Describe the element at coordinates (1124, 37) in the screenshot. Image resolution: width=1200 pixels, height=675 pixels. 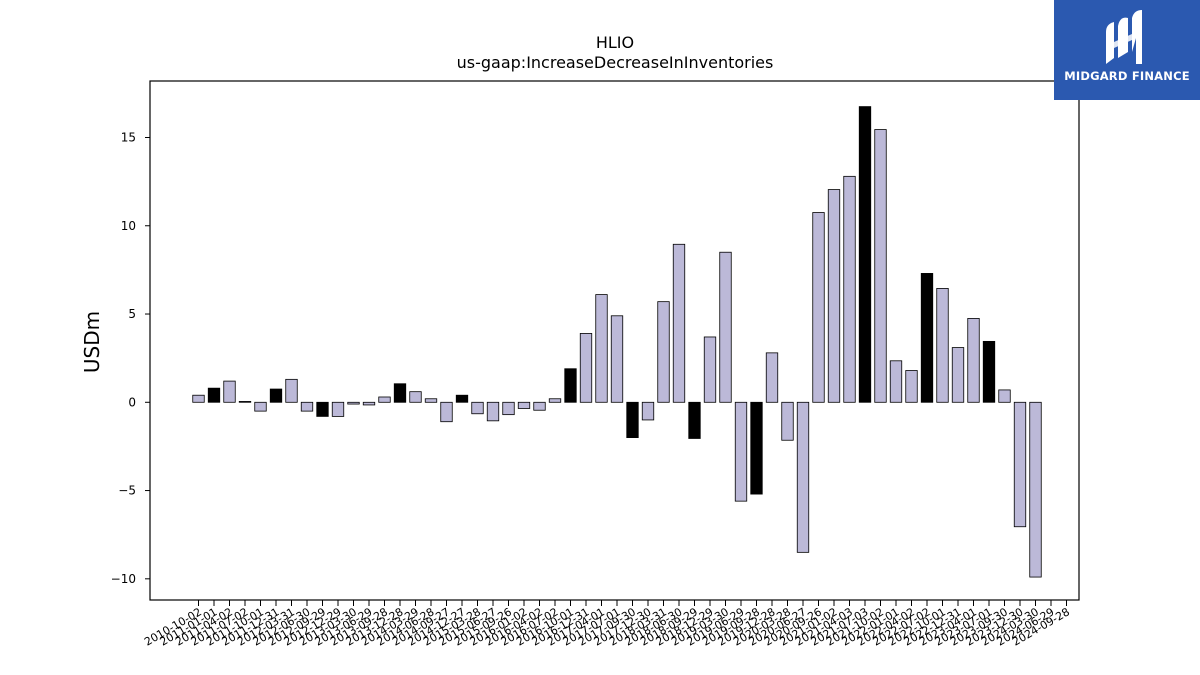
I see `midgard-m-logo-icon` at that location.